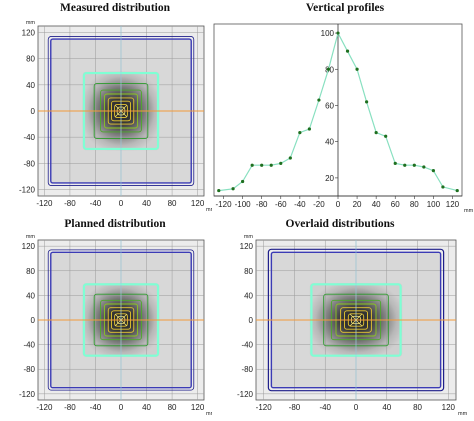  What do you see at coordinates (319, 204) in the screenshot?
I see `x-tick-label: -20` at bounding box center [319, 204].